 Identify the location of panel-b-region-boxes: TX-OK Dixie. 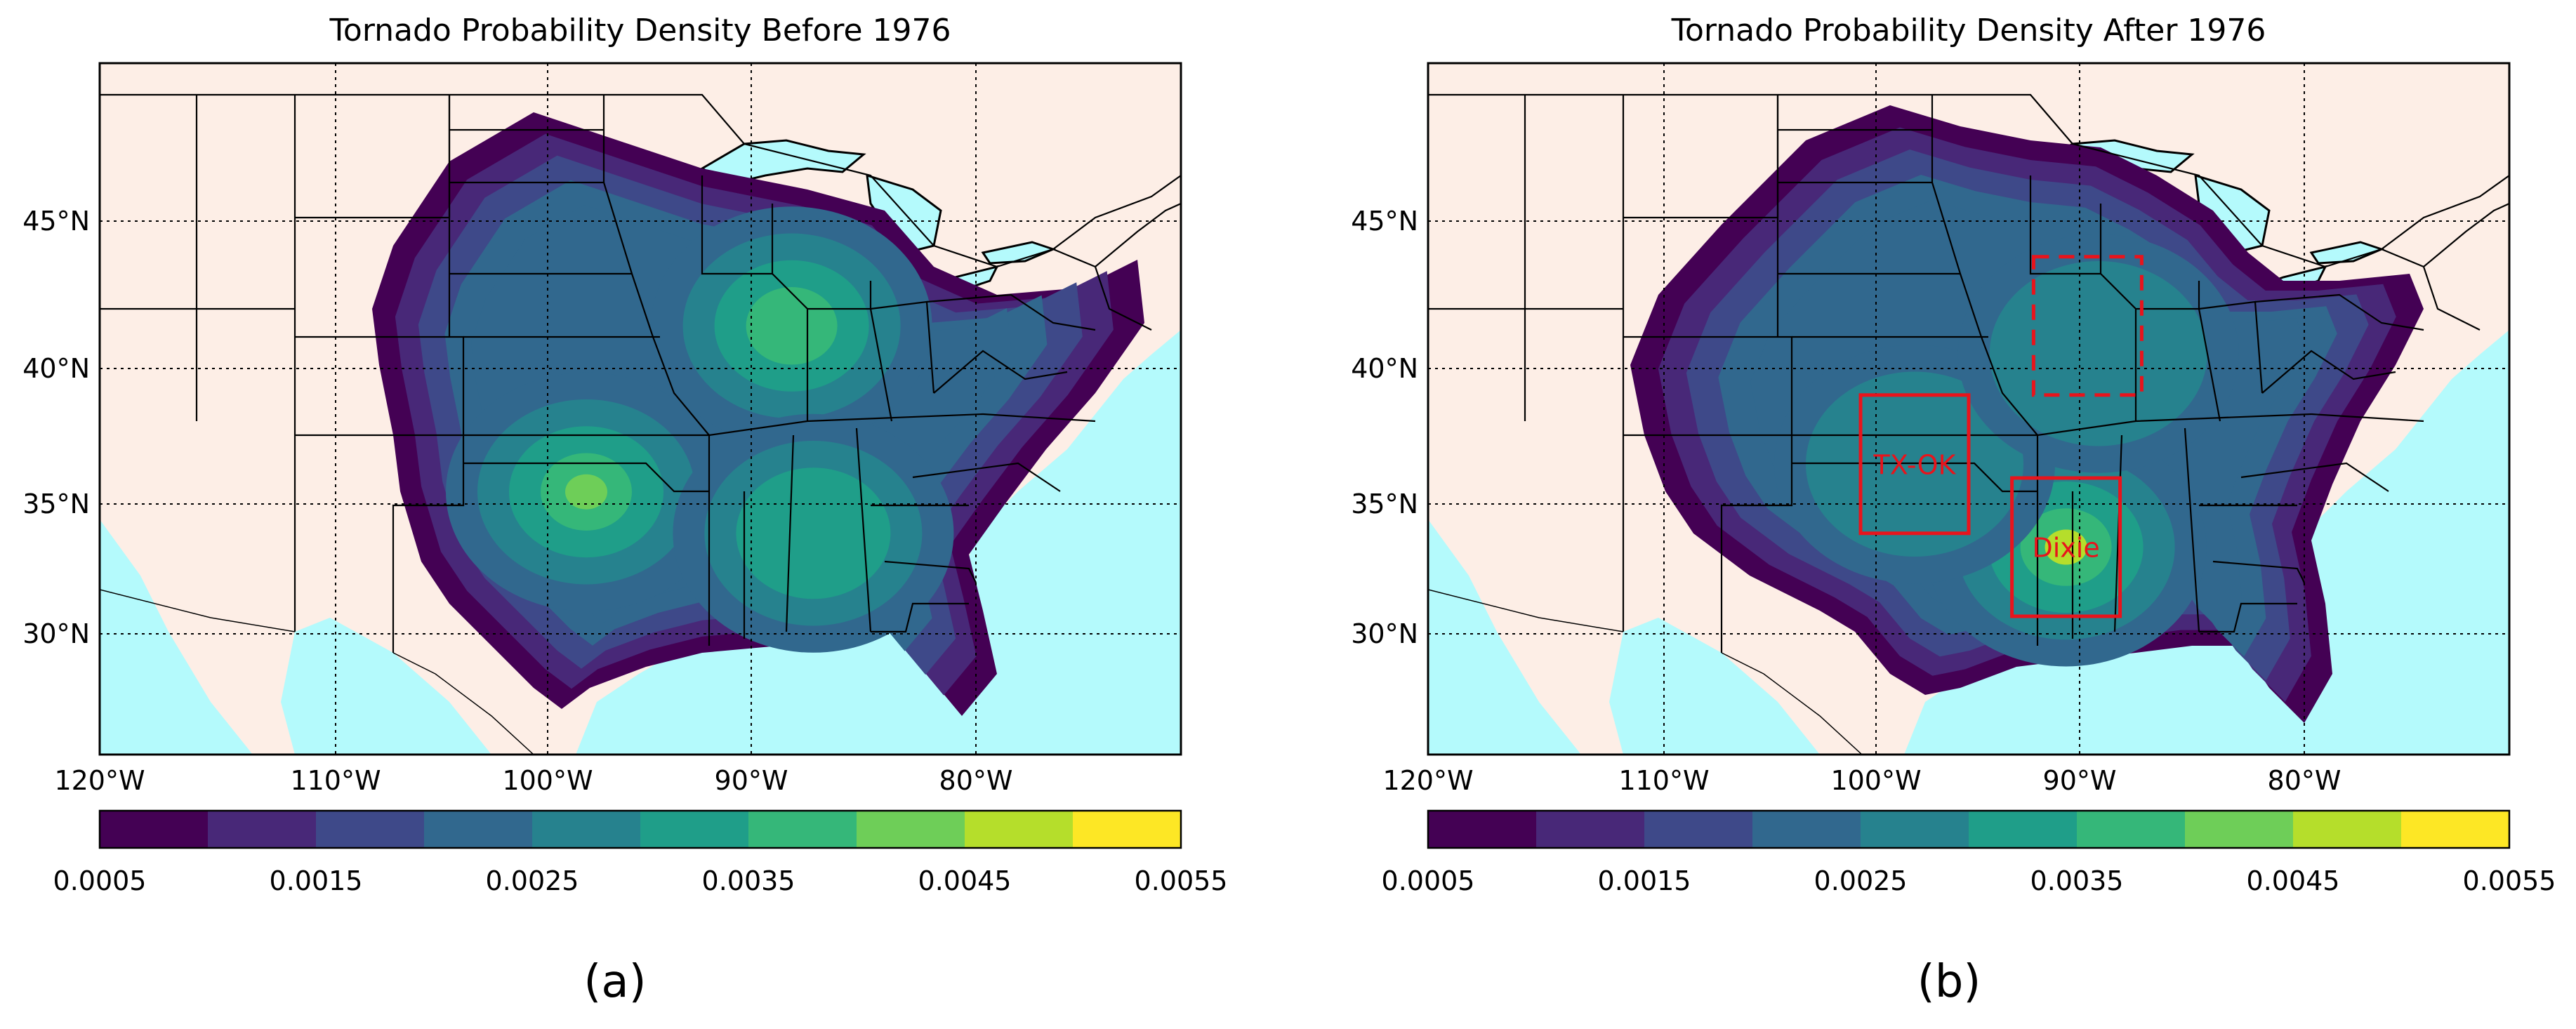
(2001, 436).